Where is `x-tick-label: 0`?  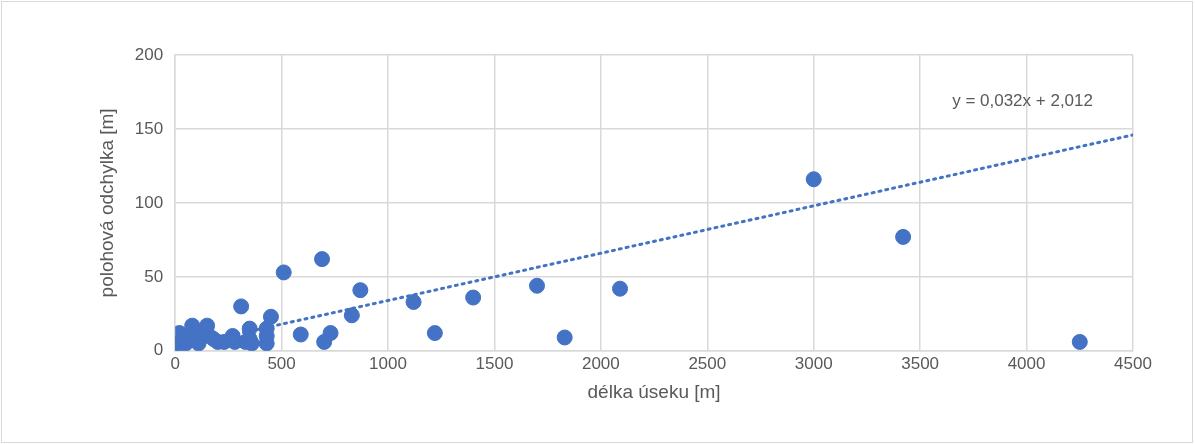 x-tick-label: 0 is located at coordinates (175, 363).